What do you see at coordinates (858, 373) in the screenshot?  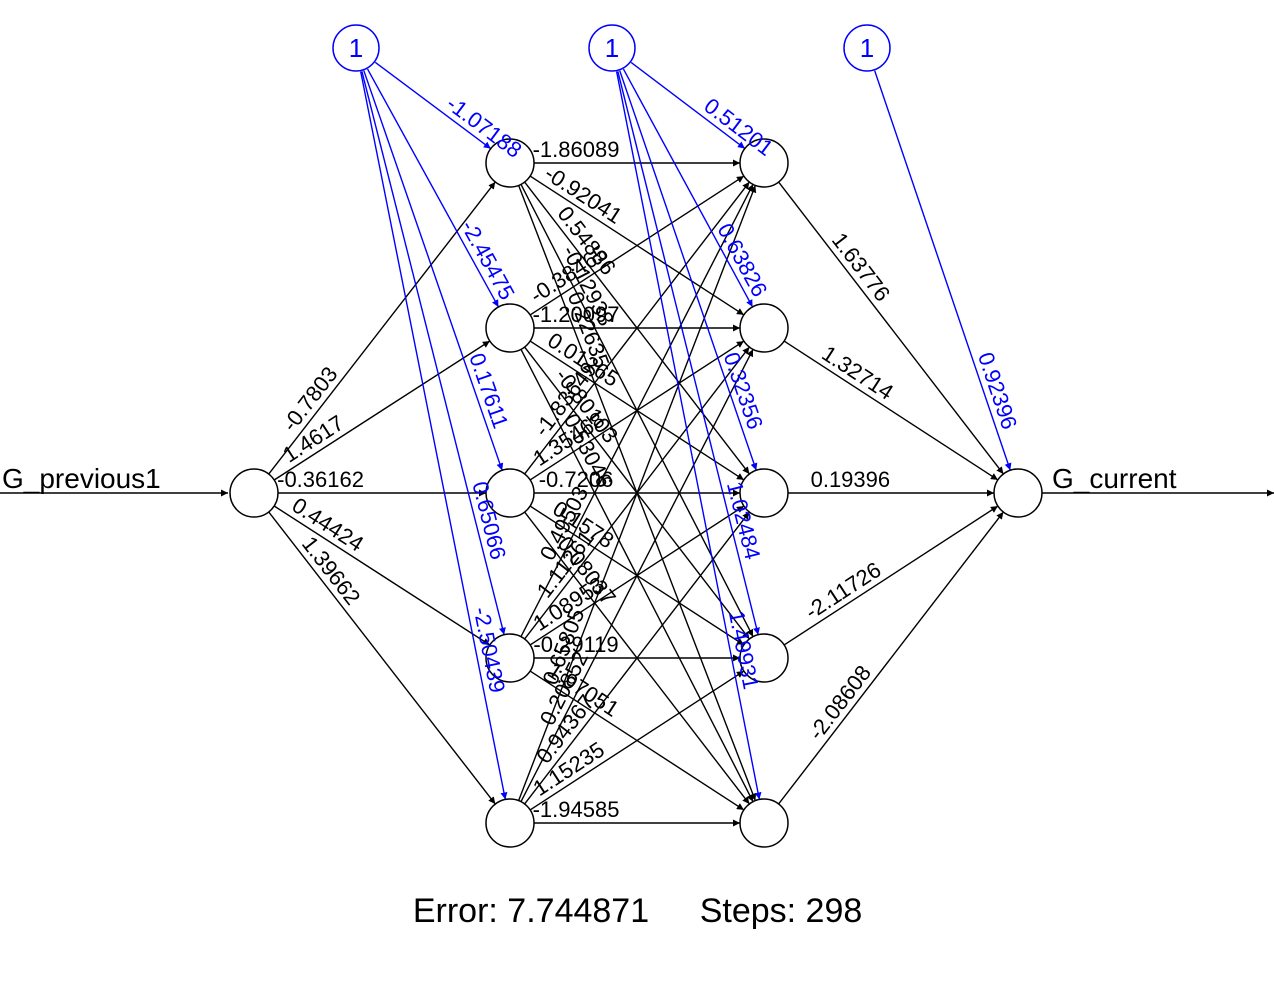 I see `weight-h2-output-2: 1.32714` at bounding box center [858, 373].